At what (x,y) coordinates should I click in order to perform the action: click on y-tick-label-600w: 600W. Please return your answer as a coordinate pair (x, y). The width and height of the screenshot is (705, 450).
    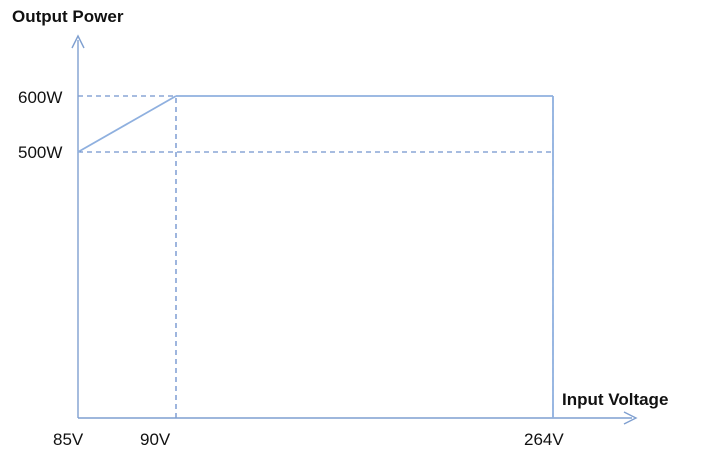
    Looking at the image, I should click on (40, 97).